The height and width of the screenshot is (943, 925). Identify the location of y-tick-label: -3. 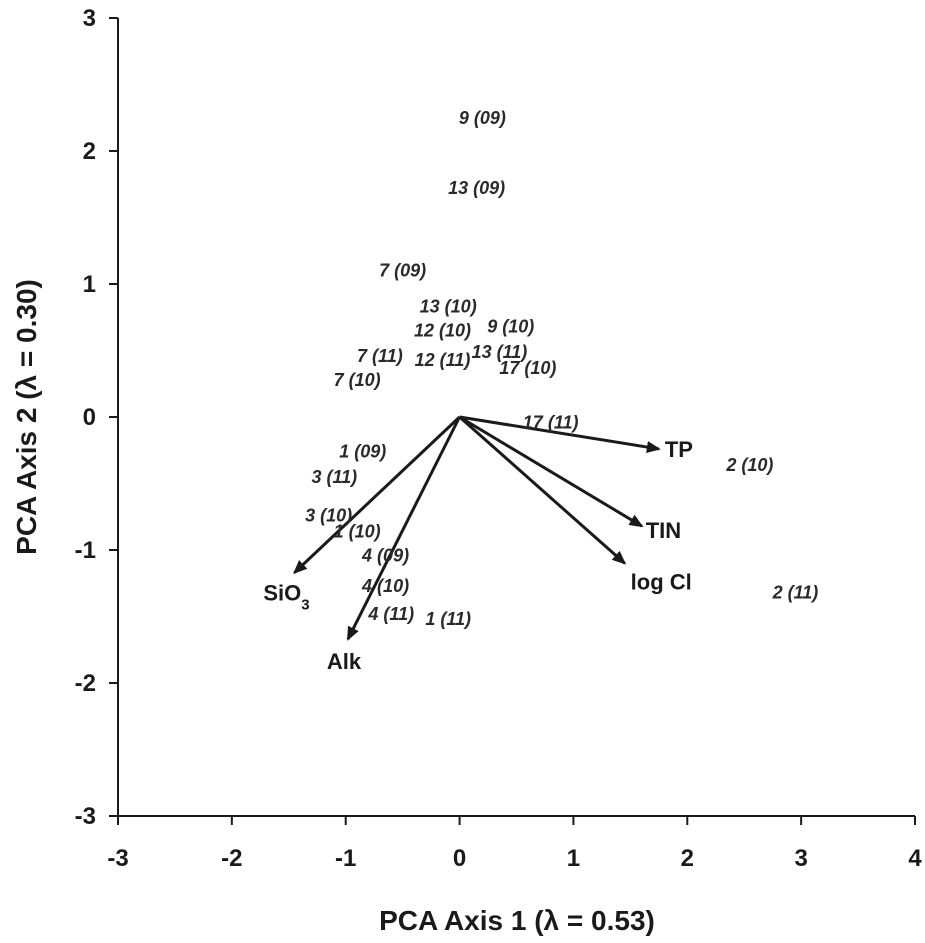
(85, 816).